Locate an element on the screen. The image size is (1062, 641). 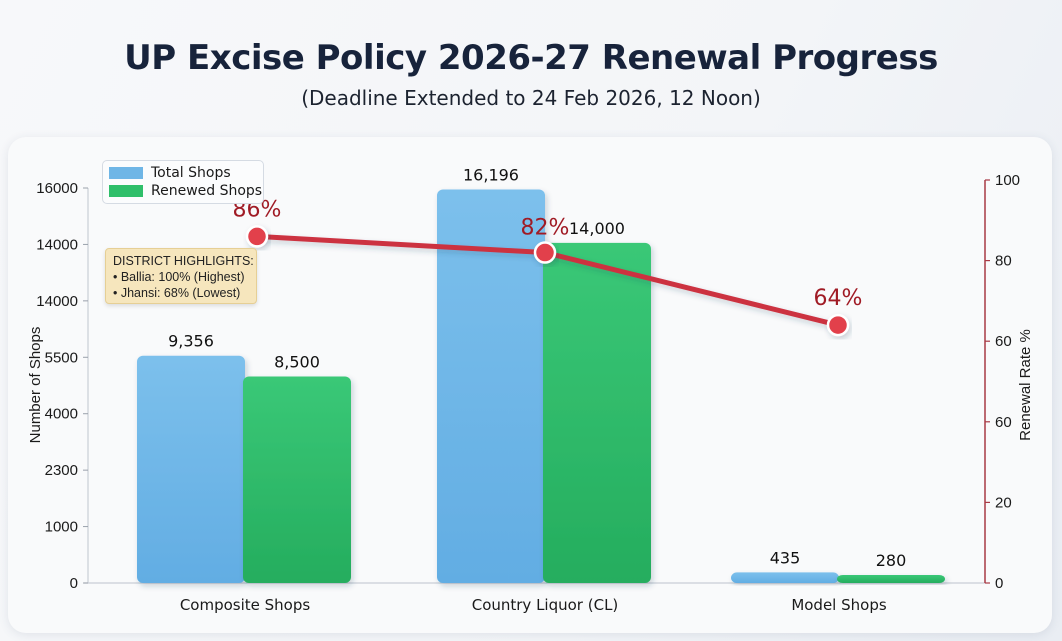
bar-value-label: 435 is located at coordinates (785, 557).